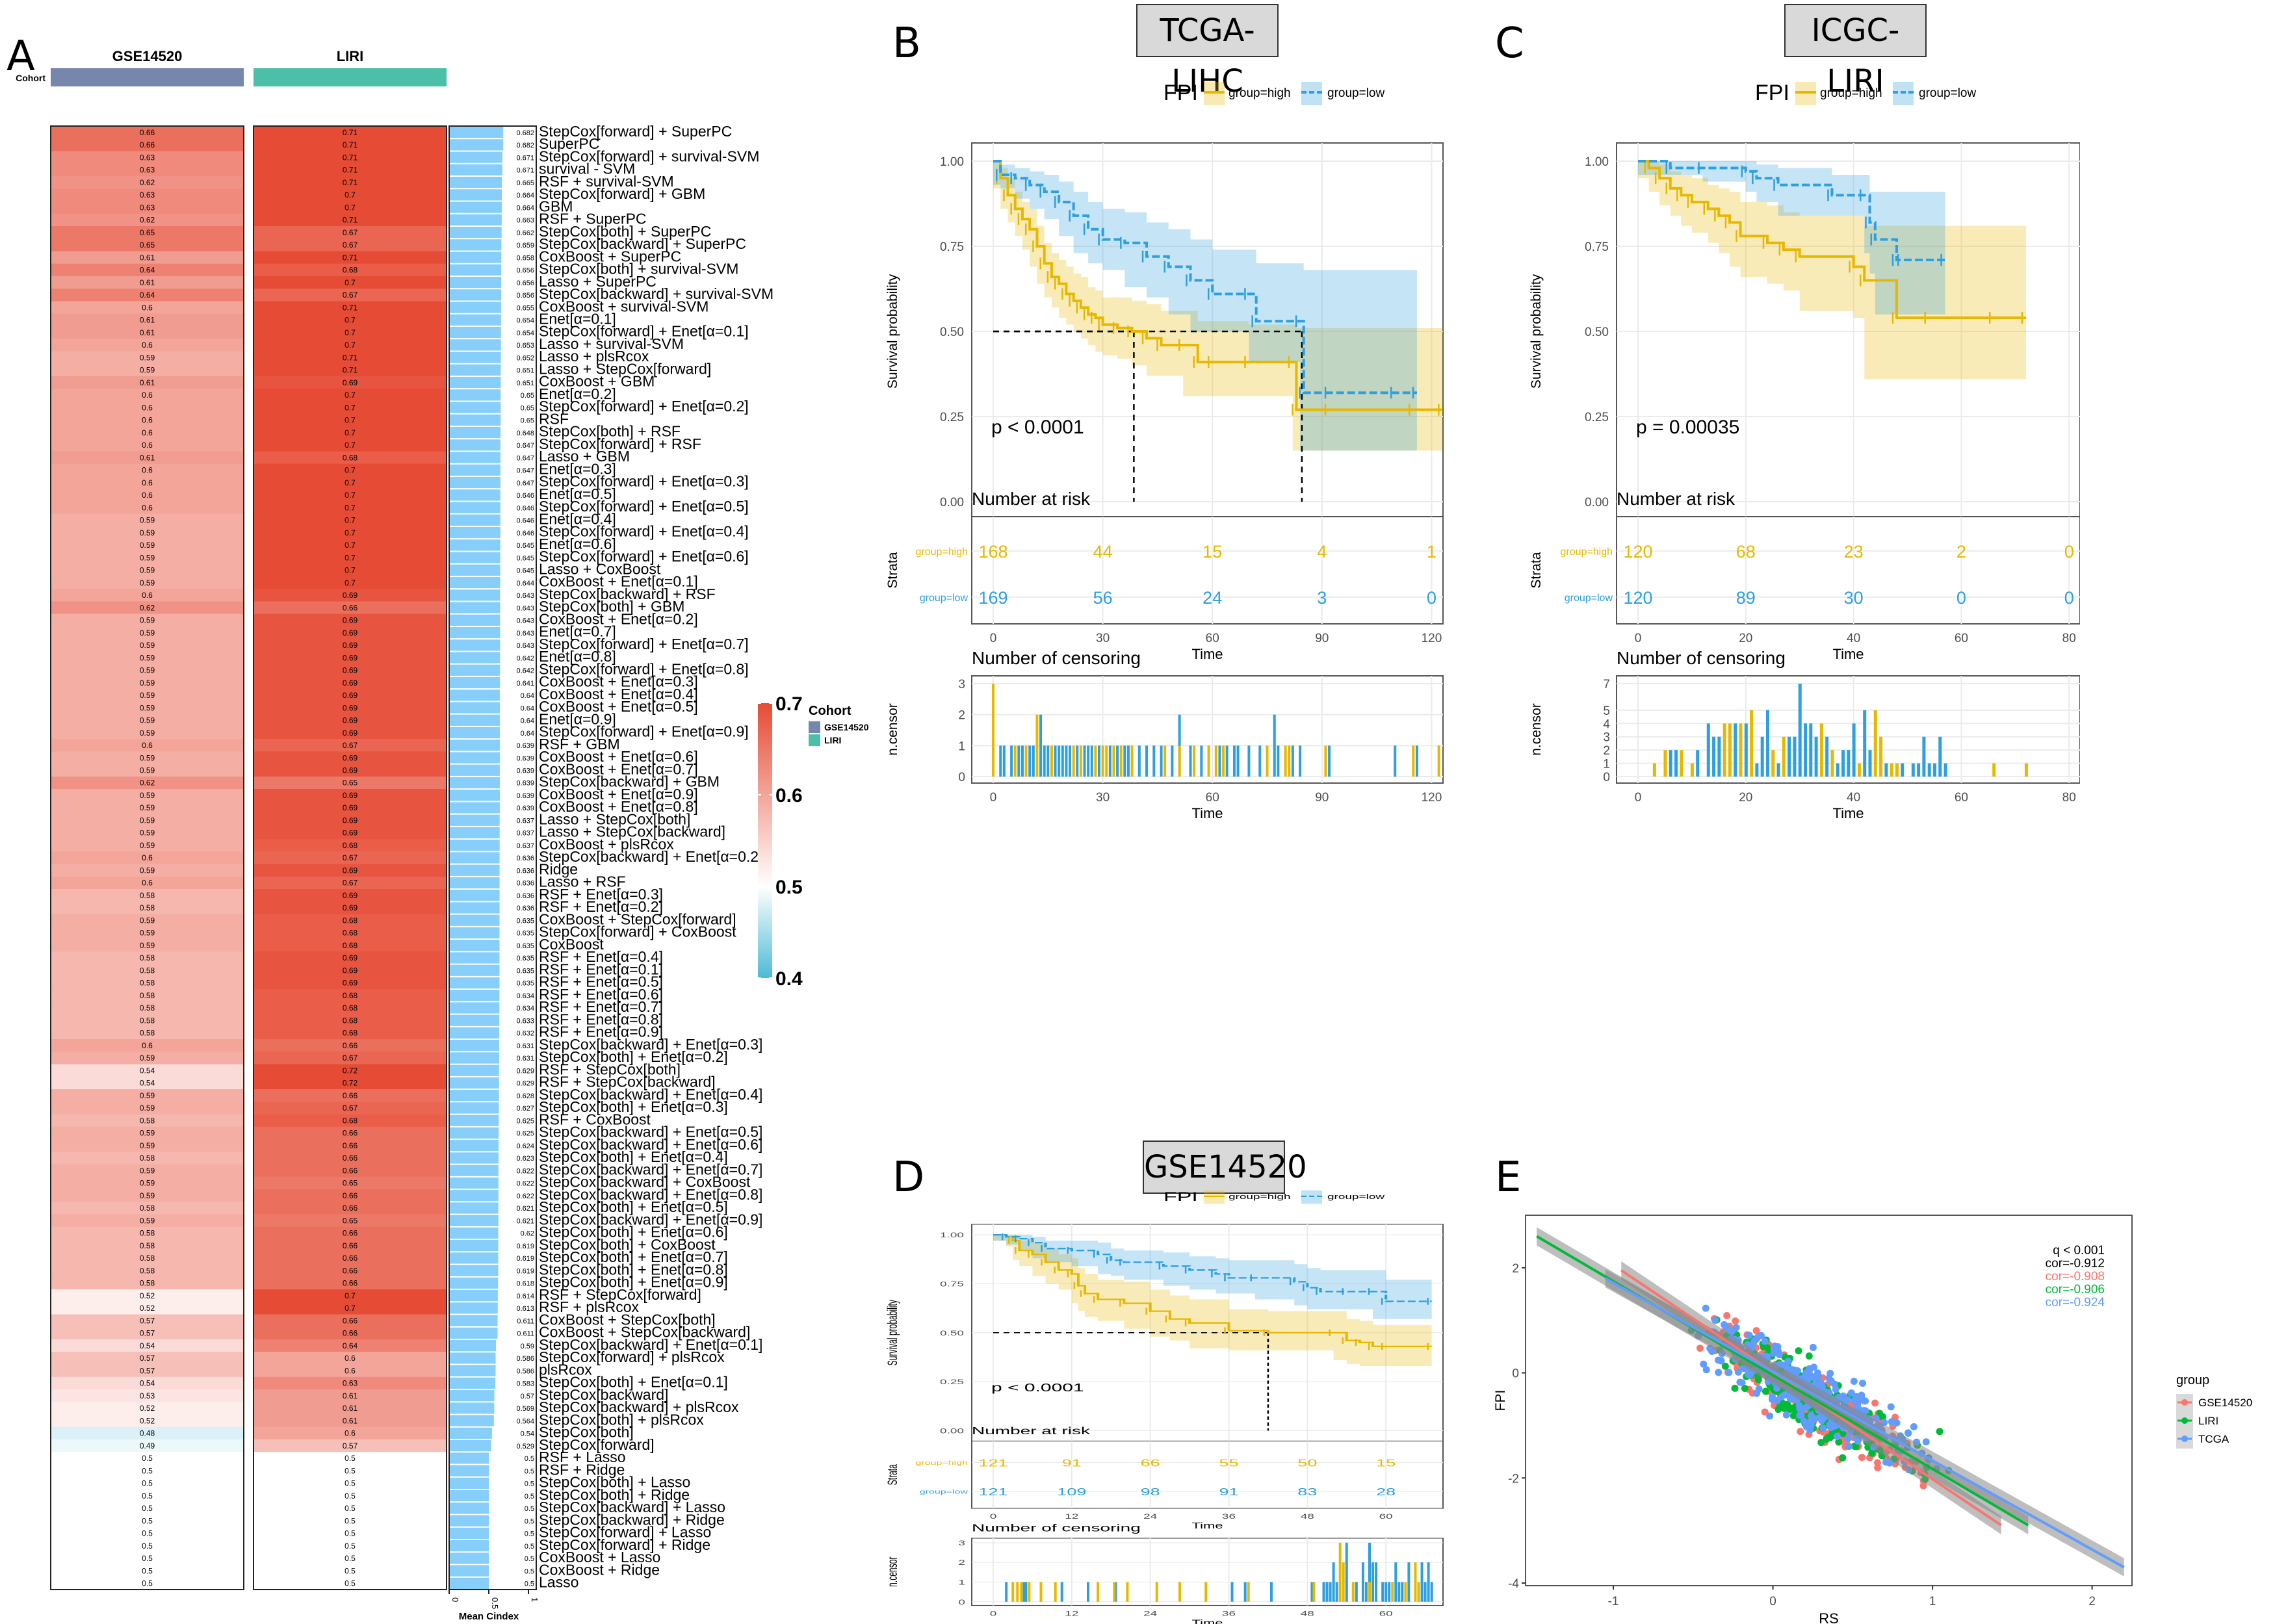 This screenshot has height=1624, width=2275. What do you see at coordinates (525, 258) in the screenshot?
I see `mean-cindex-value: 0.658` at bounding box center [525, 258].